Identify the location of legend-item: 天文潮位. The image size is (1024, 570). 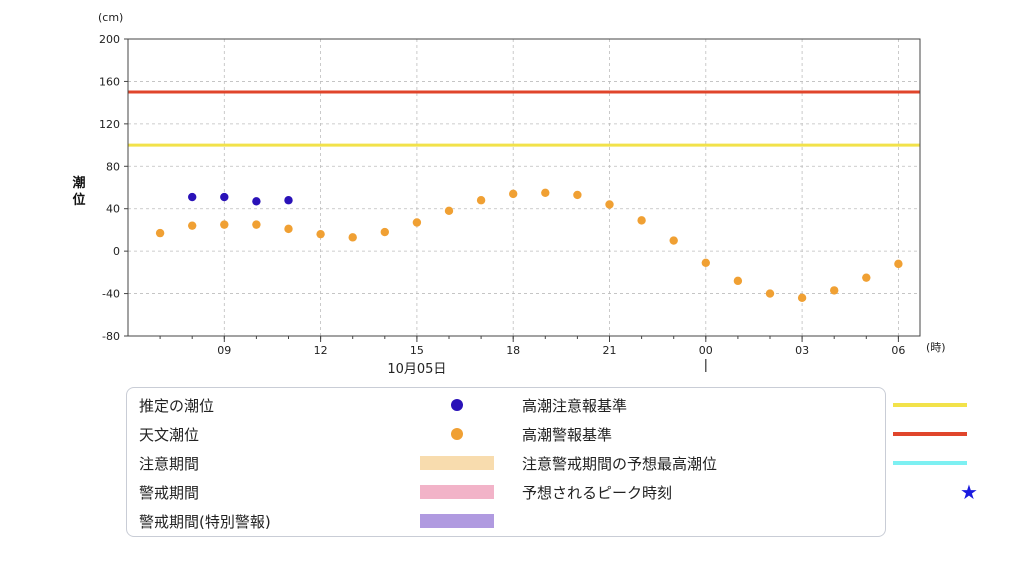
(506, 434).